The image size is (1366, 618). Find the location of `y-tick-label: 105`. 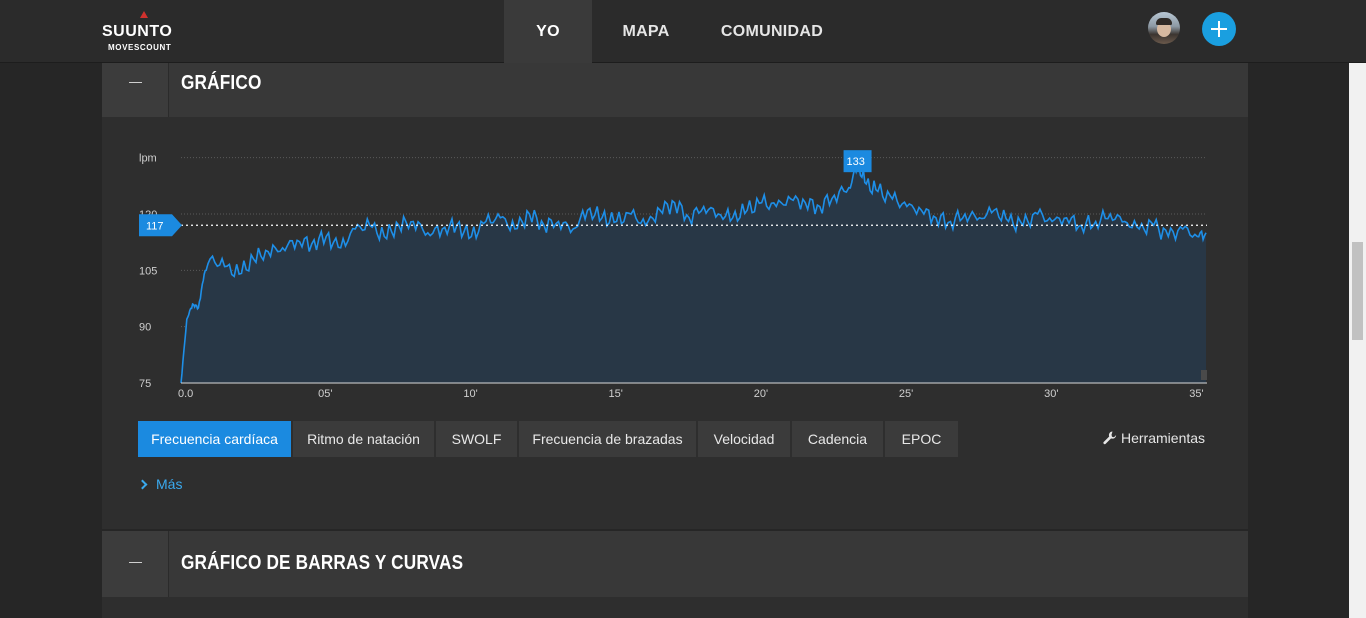

y-tick-label: 105 is located at coordinates (148, 271).